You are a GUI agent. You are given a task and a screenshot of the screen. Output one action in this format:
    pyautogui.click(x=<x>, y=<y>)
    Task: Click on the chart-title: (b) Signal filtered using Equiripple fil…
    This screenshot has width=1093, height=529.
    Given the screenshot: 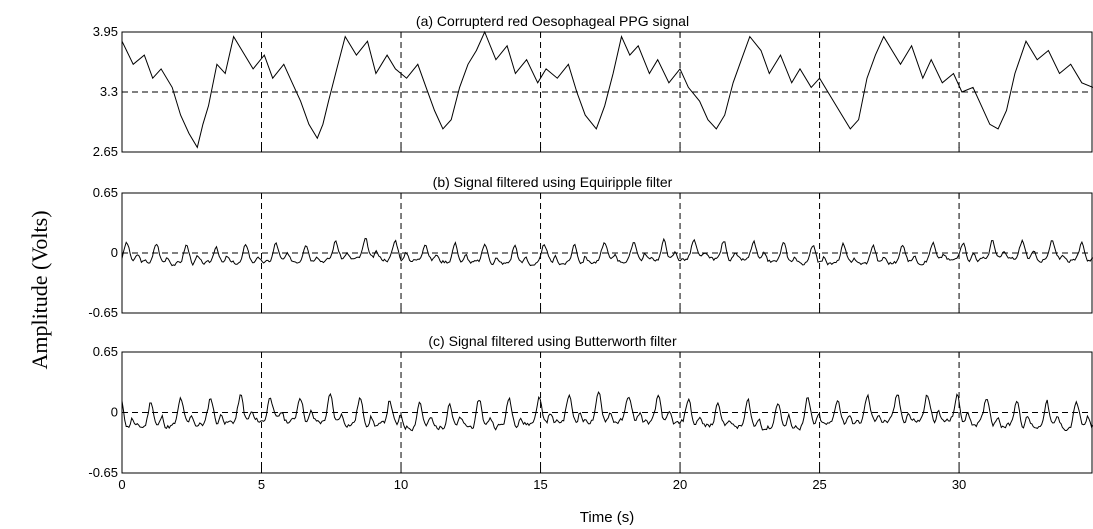 What is the action you would take?
    pyautogui.click(x=553, y=182)
    